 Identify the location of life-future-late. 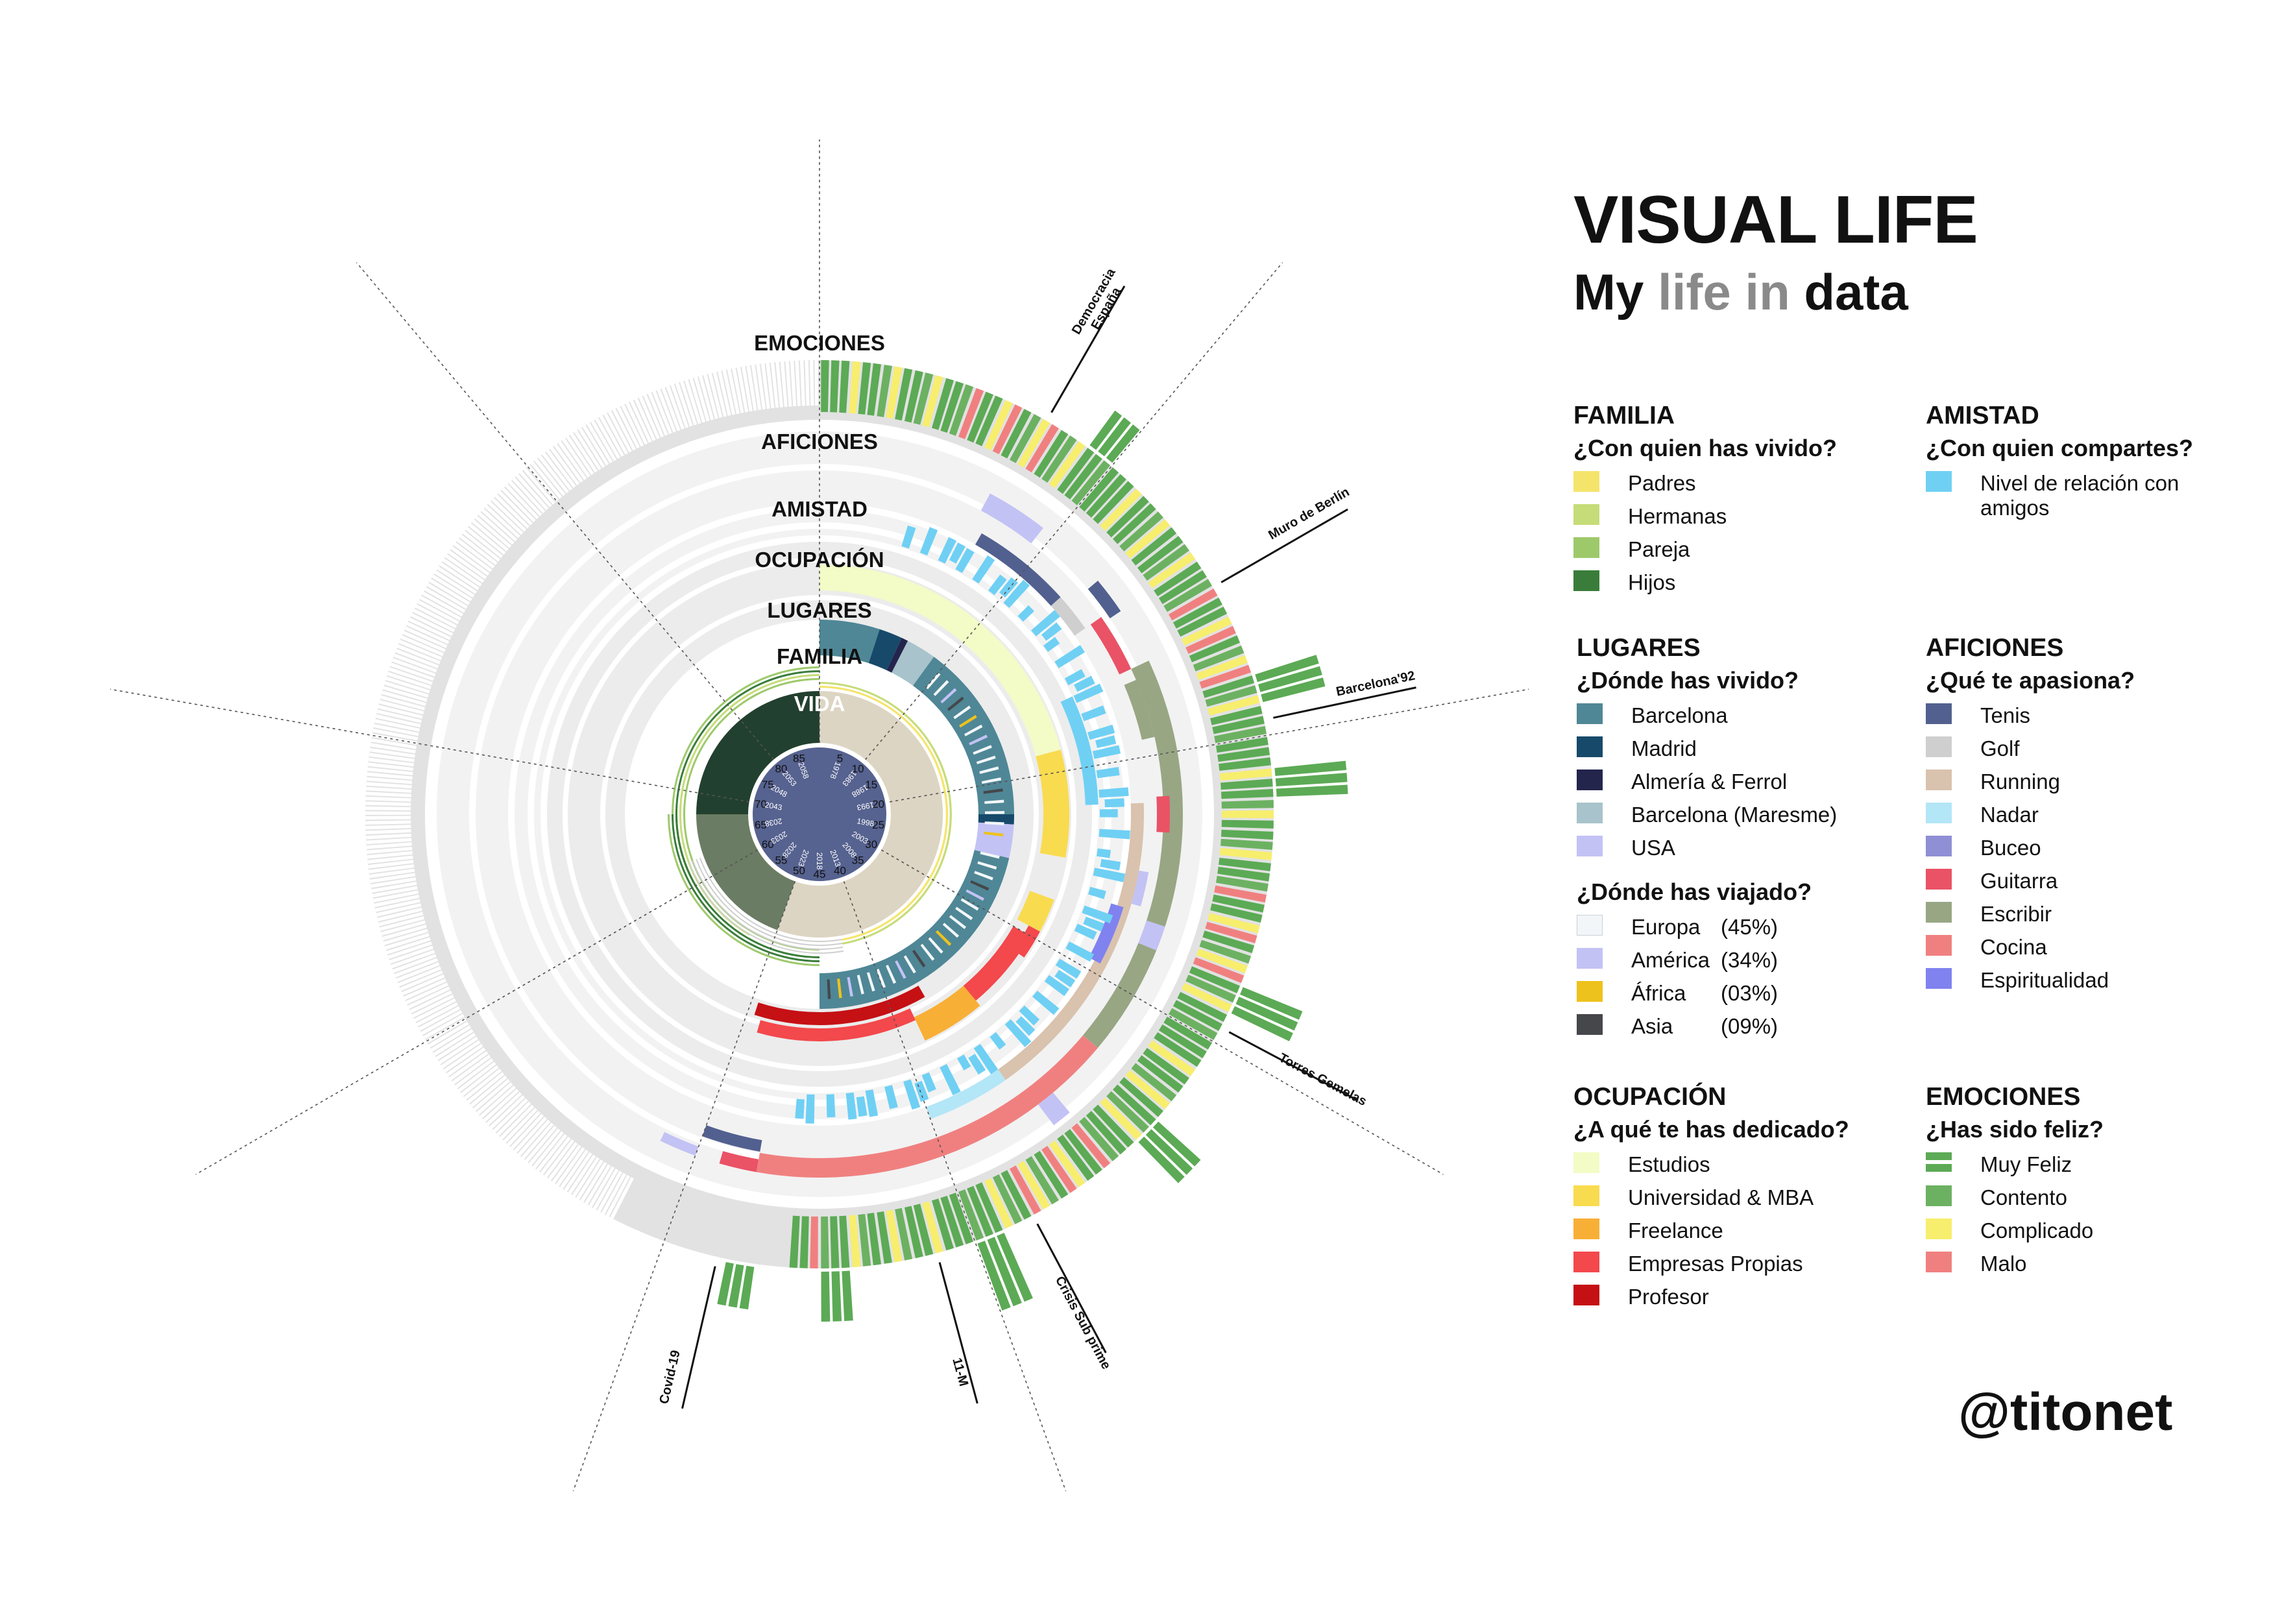
(757, 752).